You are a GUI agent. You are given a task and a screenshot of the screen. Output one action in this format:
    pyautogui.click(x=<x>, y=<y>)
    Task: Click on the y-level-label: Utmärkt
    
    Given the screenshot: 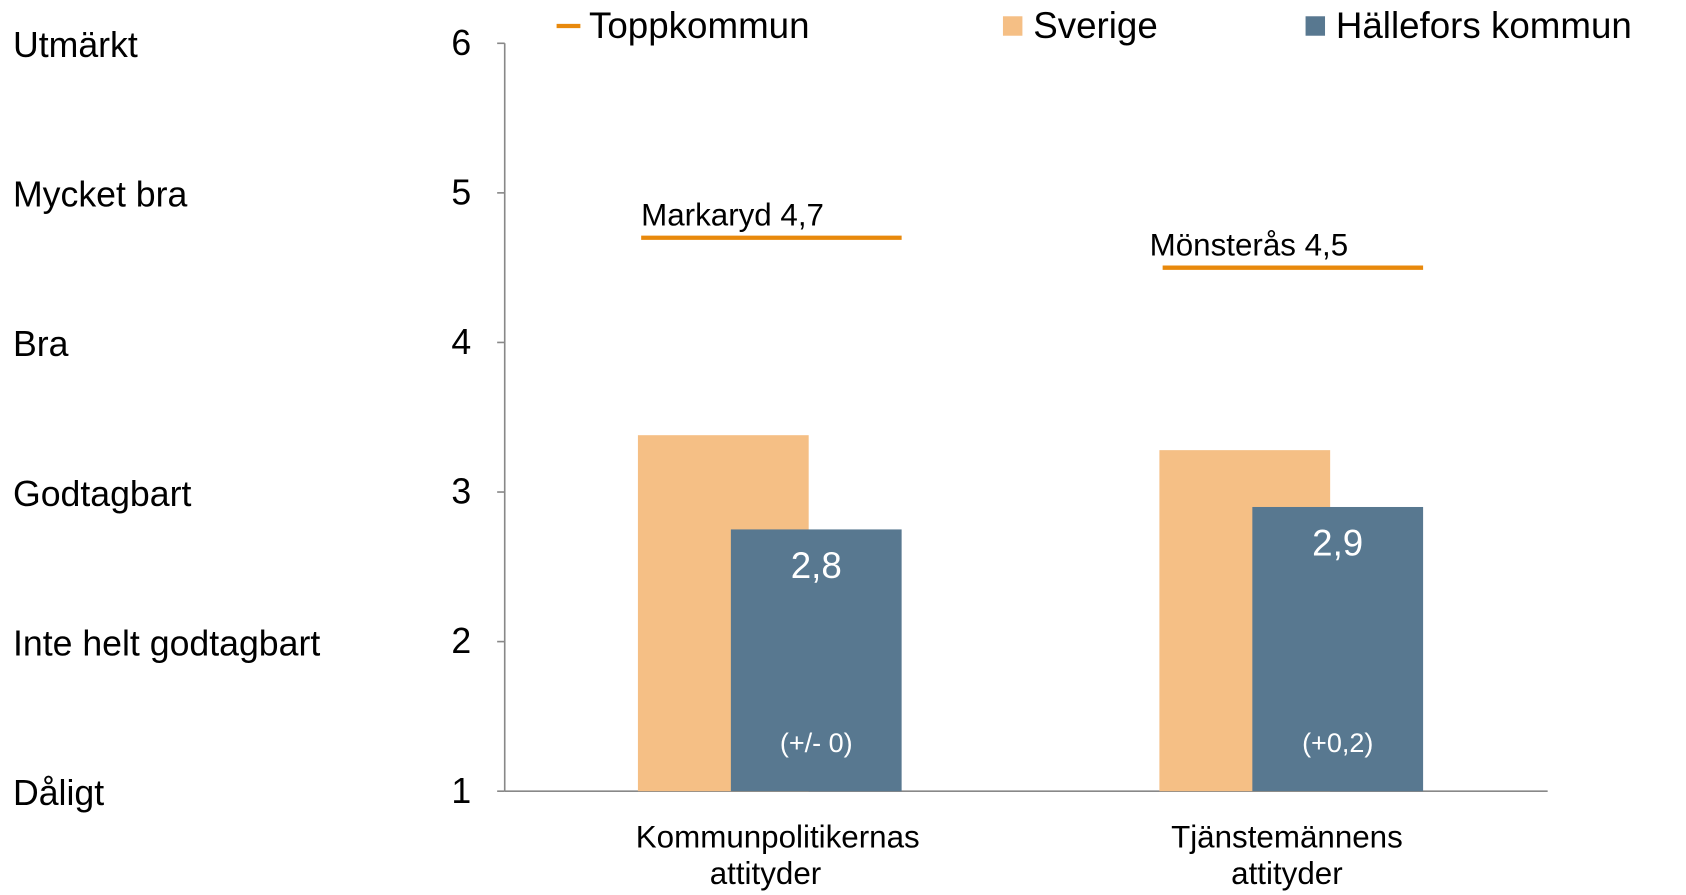 What is the action you would take?
    pyautogui.click(x=75, y=45)
    